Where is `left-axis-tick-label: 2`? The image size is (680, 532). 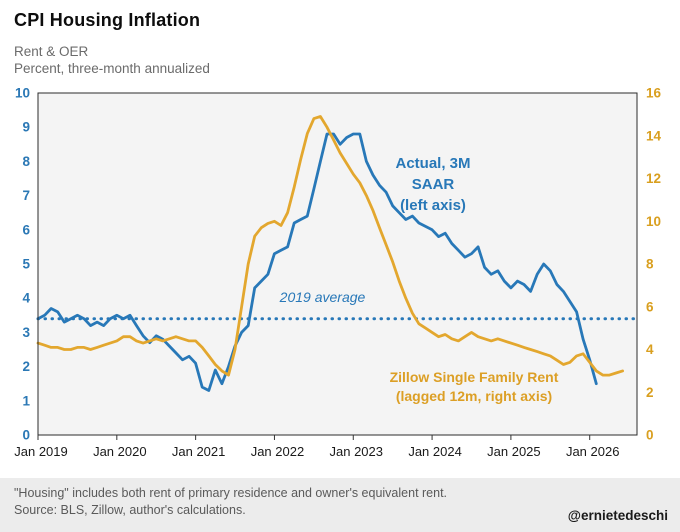 left-axis-tick-label: 2 is located at coordinates (26, 366).